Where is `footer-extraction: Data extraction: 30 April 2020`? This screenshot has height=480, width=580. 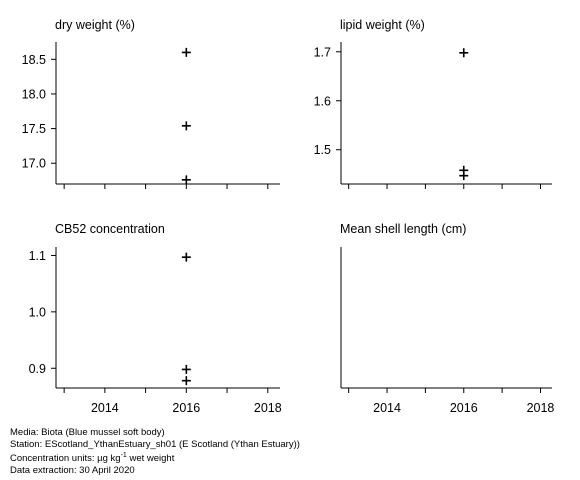
footer-extraction: Data extraction: 30 April 2020 is located at coordinates (72, 470).